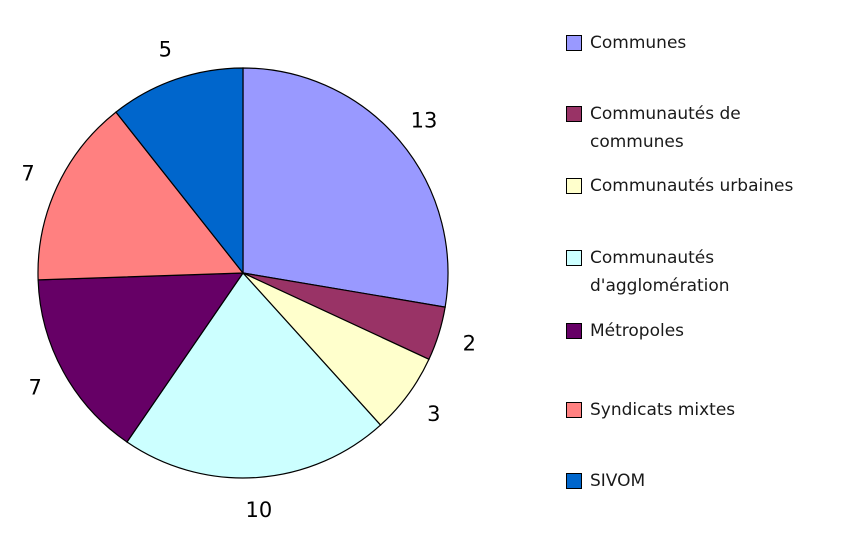 This screenshot has height=544, width=864. I want to click on legend-item-communautes-agglomeration: Communautés d'agglomération, so click(648, 272).